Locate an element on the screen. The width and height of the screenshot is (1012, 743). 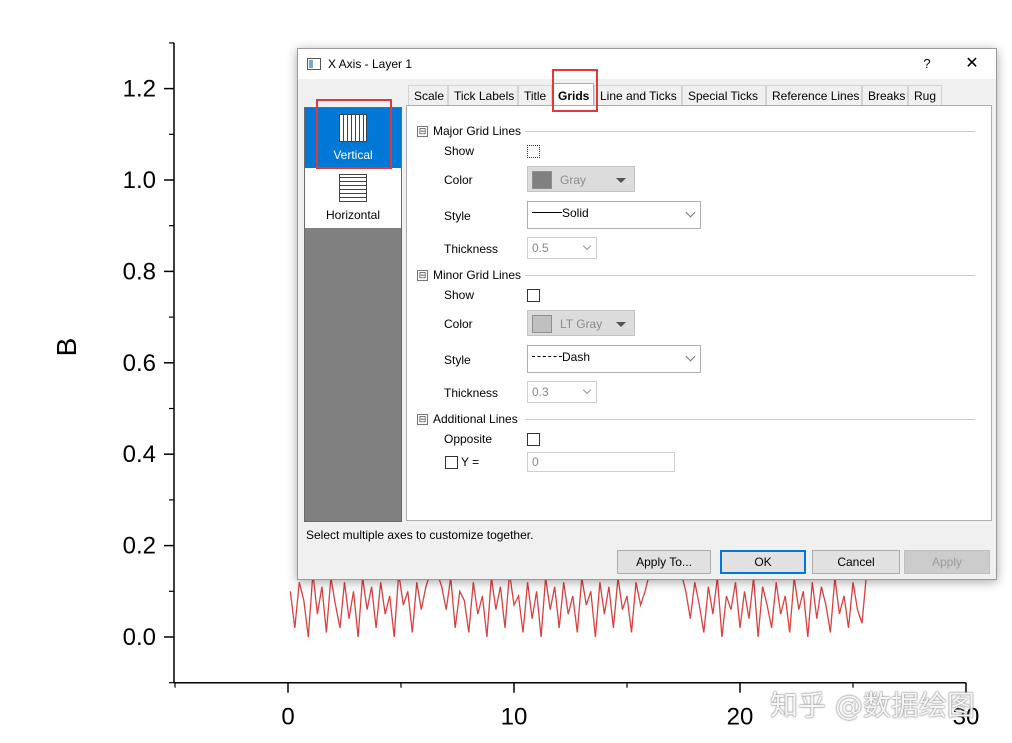
ok-button: OK is located at coordinates (763, 562).